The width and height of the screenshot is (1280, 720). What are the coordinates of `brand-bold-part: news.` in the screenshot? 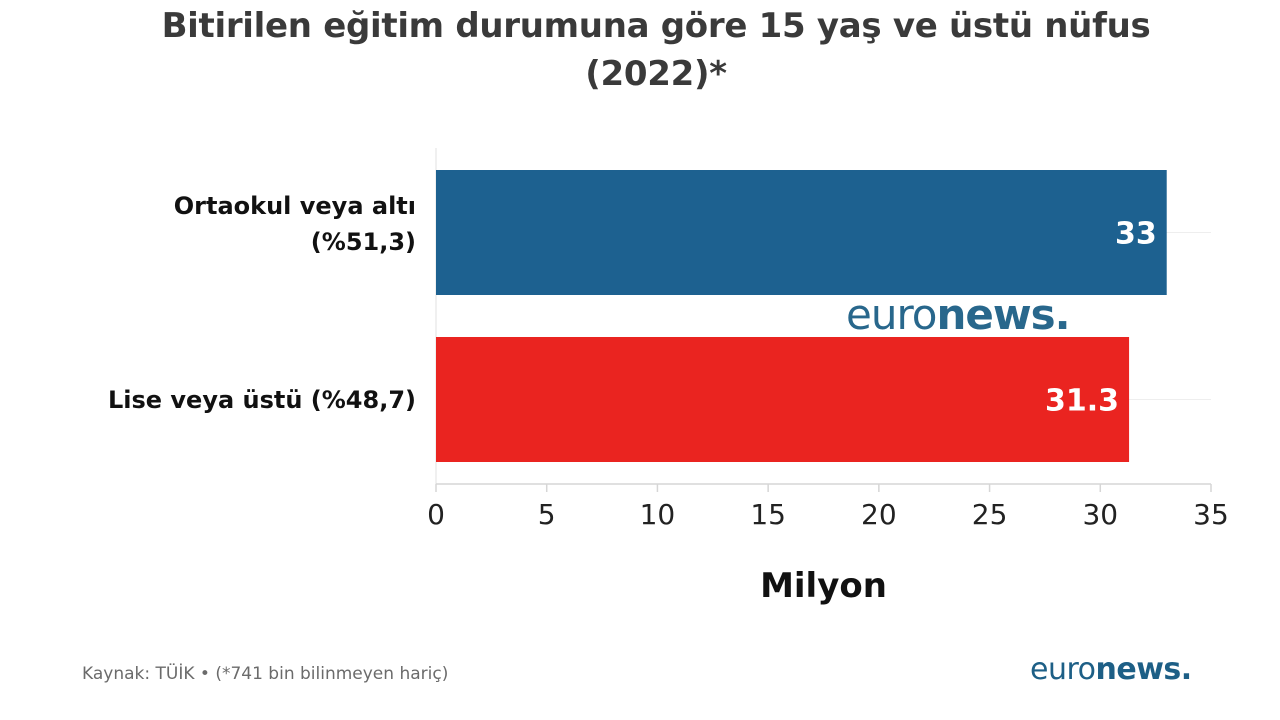 It's located at (1003, 314).